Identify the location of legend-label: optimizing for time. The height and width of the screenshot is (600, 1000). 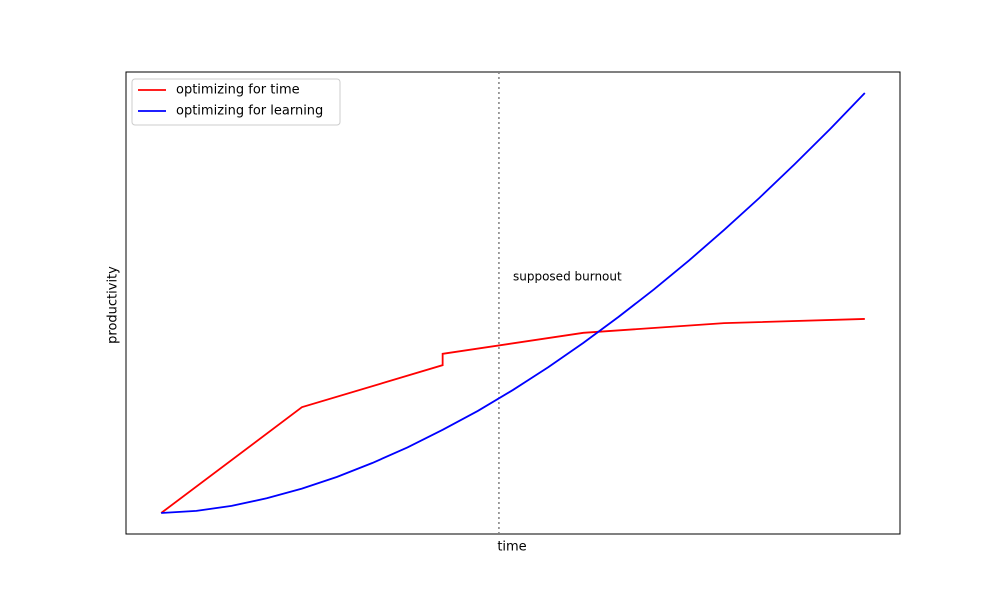
(238, 90).